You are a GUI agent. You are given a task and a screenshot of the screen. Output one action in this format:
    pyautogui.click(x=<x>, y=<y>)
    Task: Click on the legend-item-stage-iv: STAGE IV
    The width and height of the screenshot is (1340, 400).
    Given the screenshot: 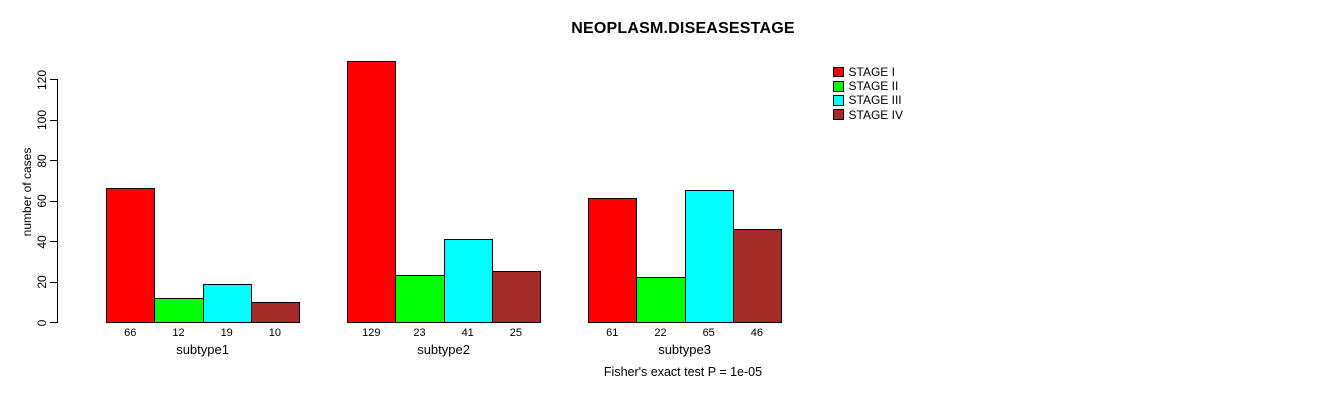 What is the action you would take?
    pyautogui.click(x=868, y=115)
    